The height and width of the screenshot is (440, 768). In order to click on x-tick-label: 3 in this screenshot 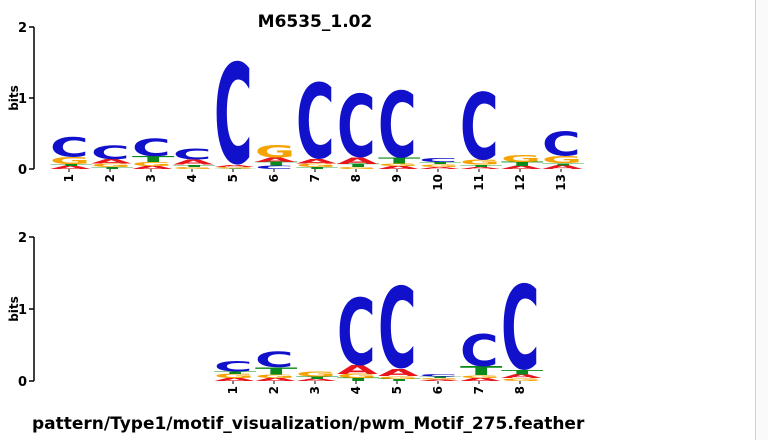, I will do `click(151, 178)`.